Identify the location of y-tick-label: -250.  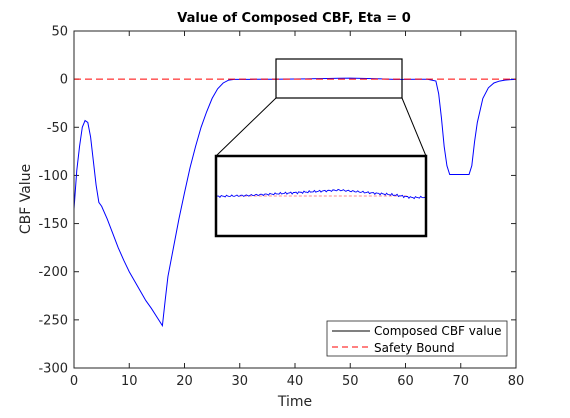
(53, 320).